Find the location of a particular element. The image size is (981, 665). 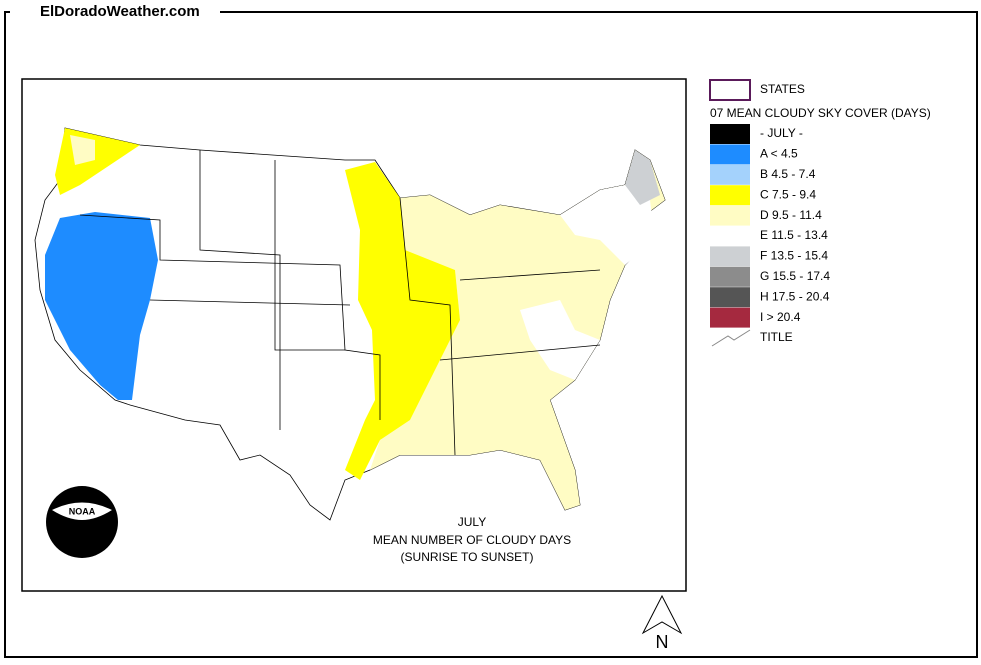

header-bg is located at coordinates (115, 12).